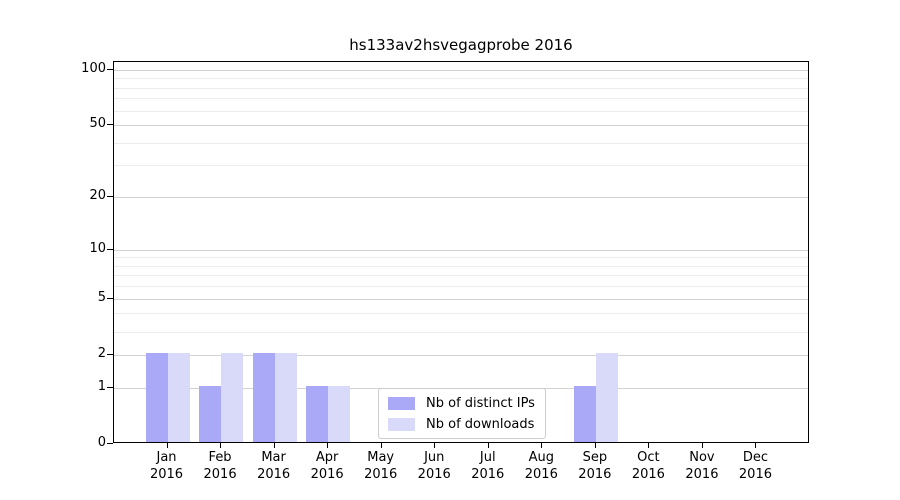  Describe the element at coordinates (97, 248) in the screenshot. I see `y-tick-label: 10` at that location.